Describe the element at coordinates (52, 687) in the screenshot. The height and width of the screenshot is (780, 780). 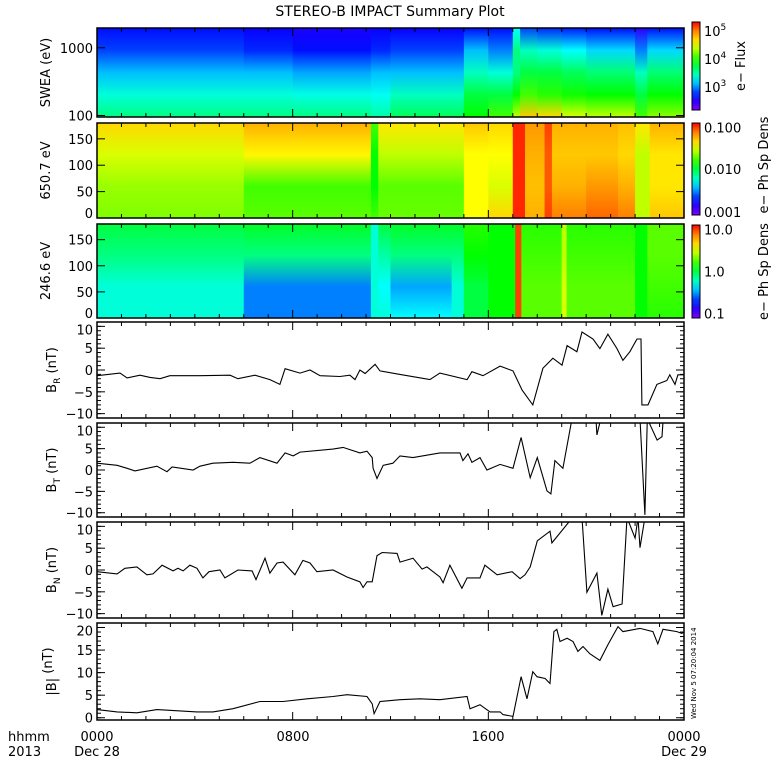
I see `y-label-main: |B|` at that location.